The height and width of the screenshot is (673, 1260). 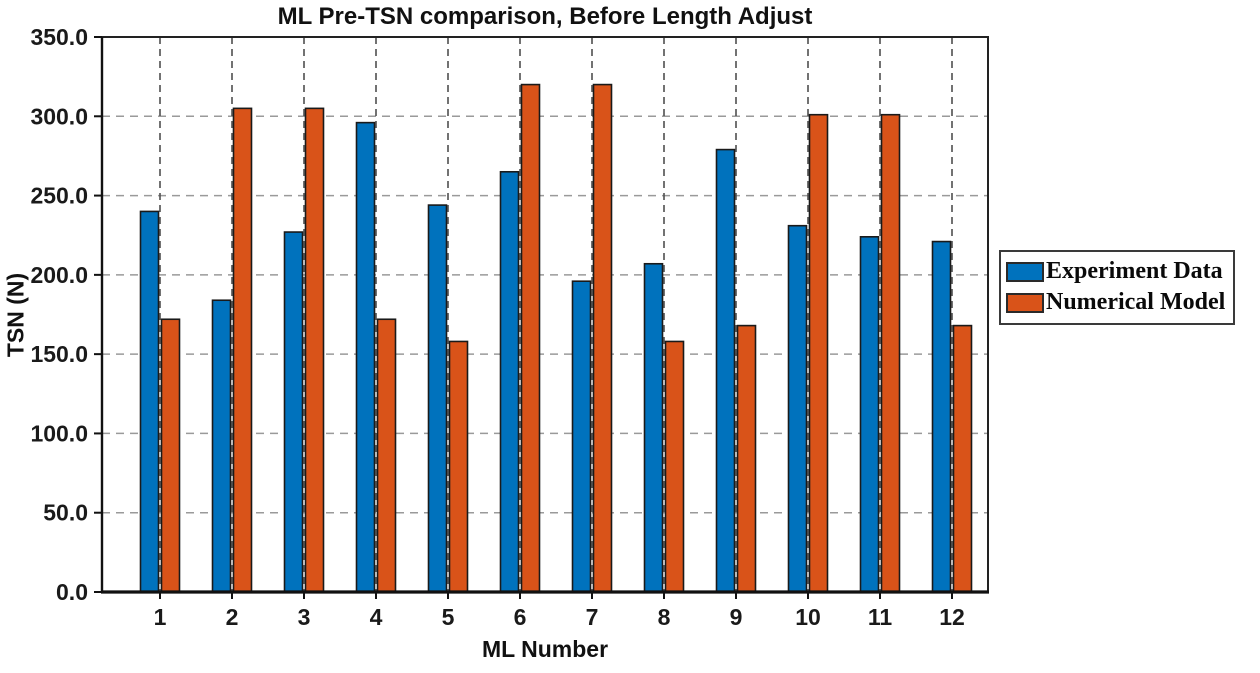 I want to click on x-tick-label: 12, so click(x=952, y=617).